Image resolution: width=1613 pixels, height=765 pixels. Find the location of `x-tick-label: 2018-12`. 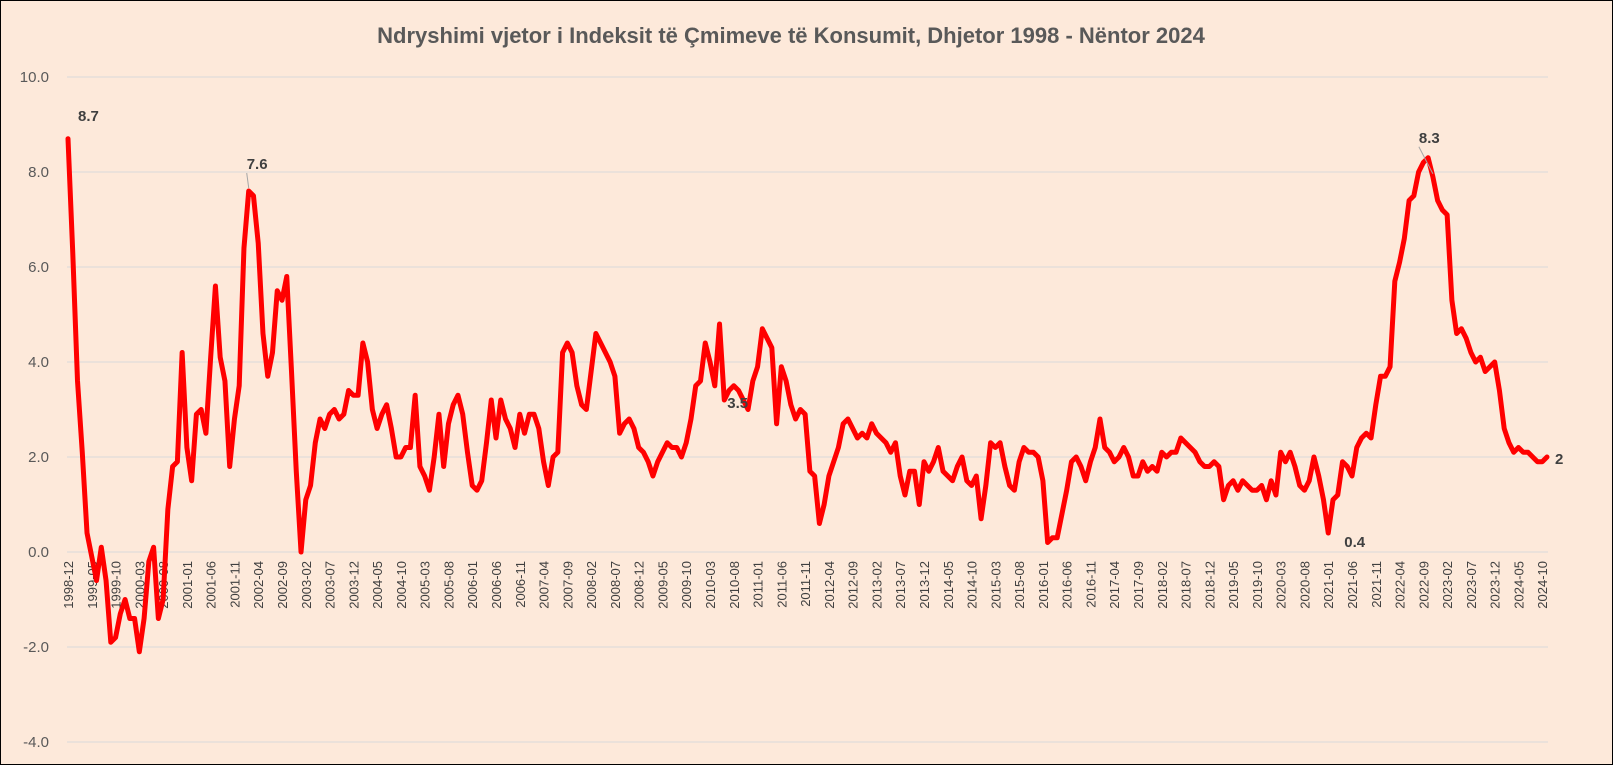

x-tick-label: 2018-12 is located at coordinates (1209, 585).